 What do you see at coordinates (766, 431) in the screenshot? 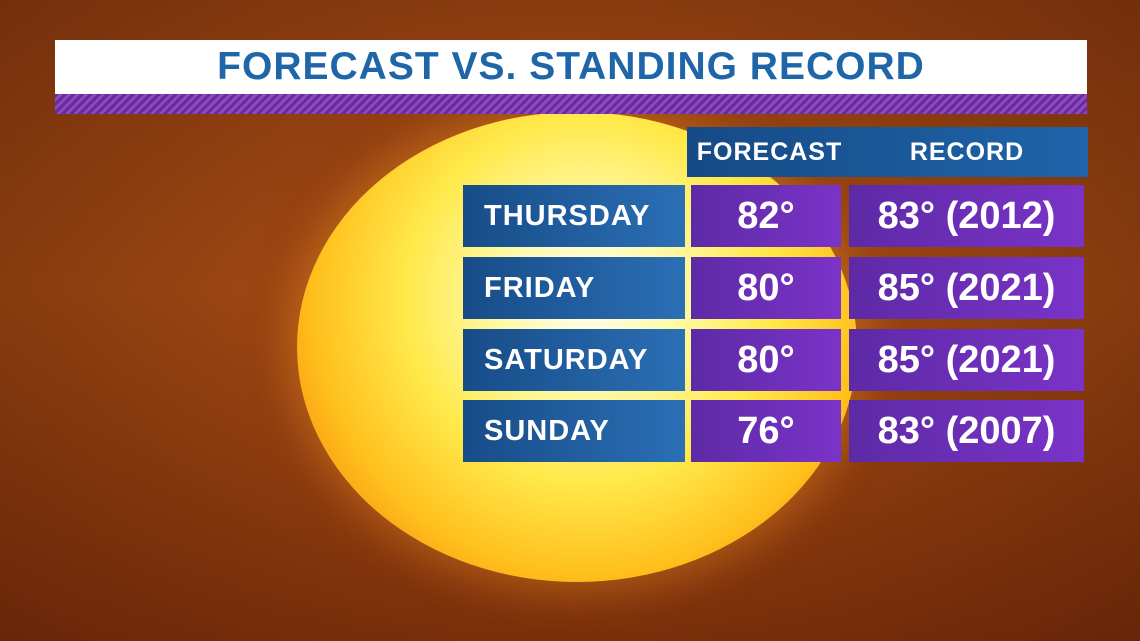
I see `forecast-value: 76°` at bounding box center [766, 431].